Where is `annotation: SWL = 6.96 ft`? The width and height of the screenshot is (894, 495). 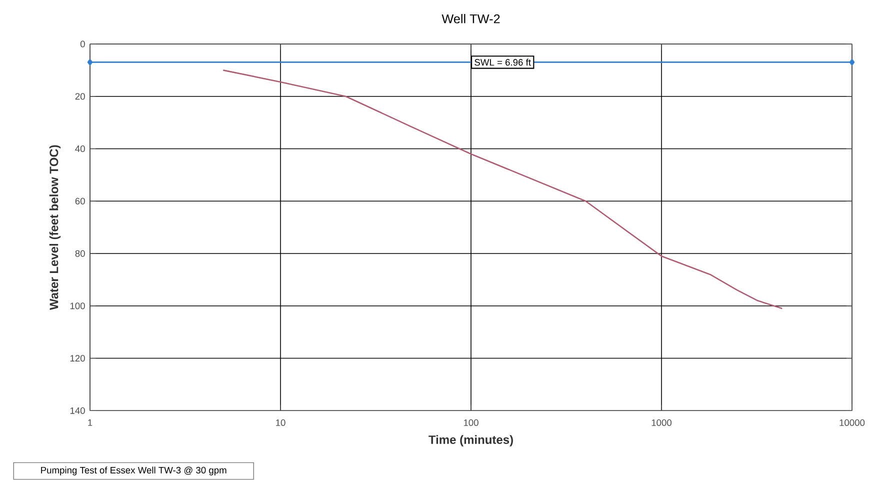
annotation: SWL = 6.96 ft is located at coordinates (502, 62).